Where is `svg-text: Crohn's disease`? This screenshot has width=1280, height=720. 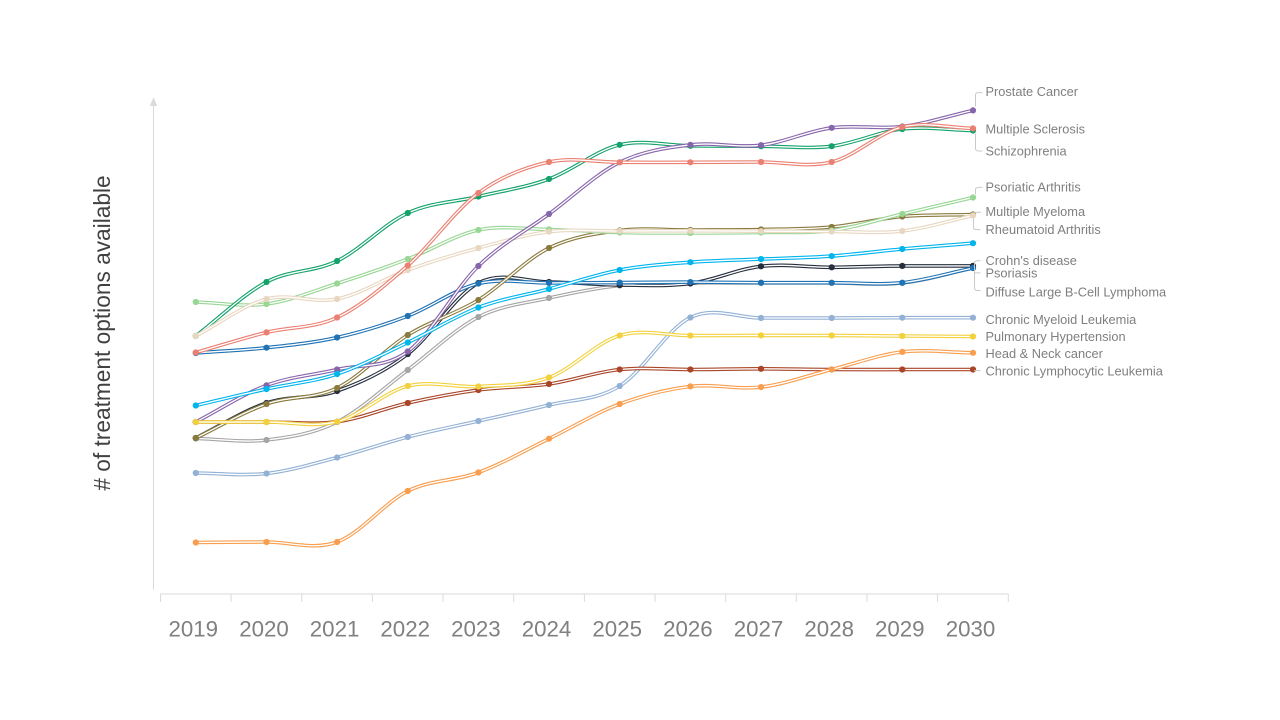 svg-text: Crohn's disease is located at coordinates (1031, 260).